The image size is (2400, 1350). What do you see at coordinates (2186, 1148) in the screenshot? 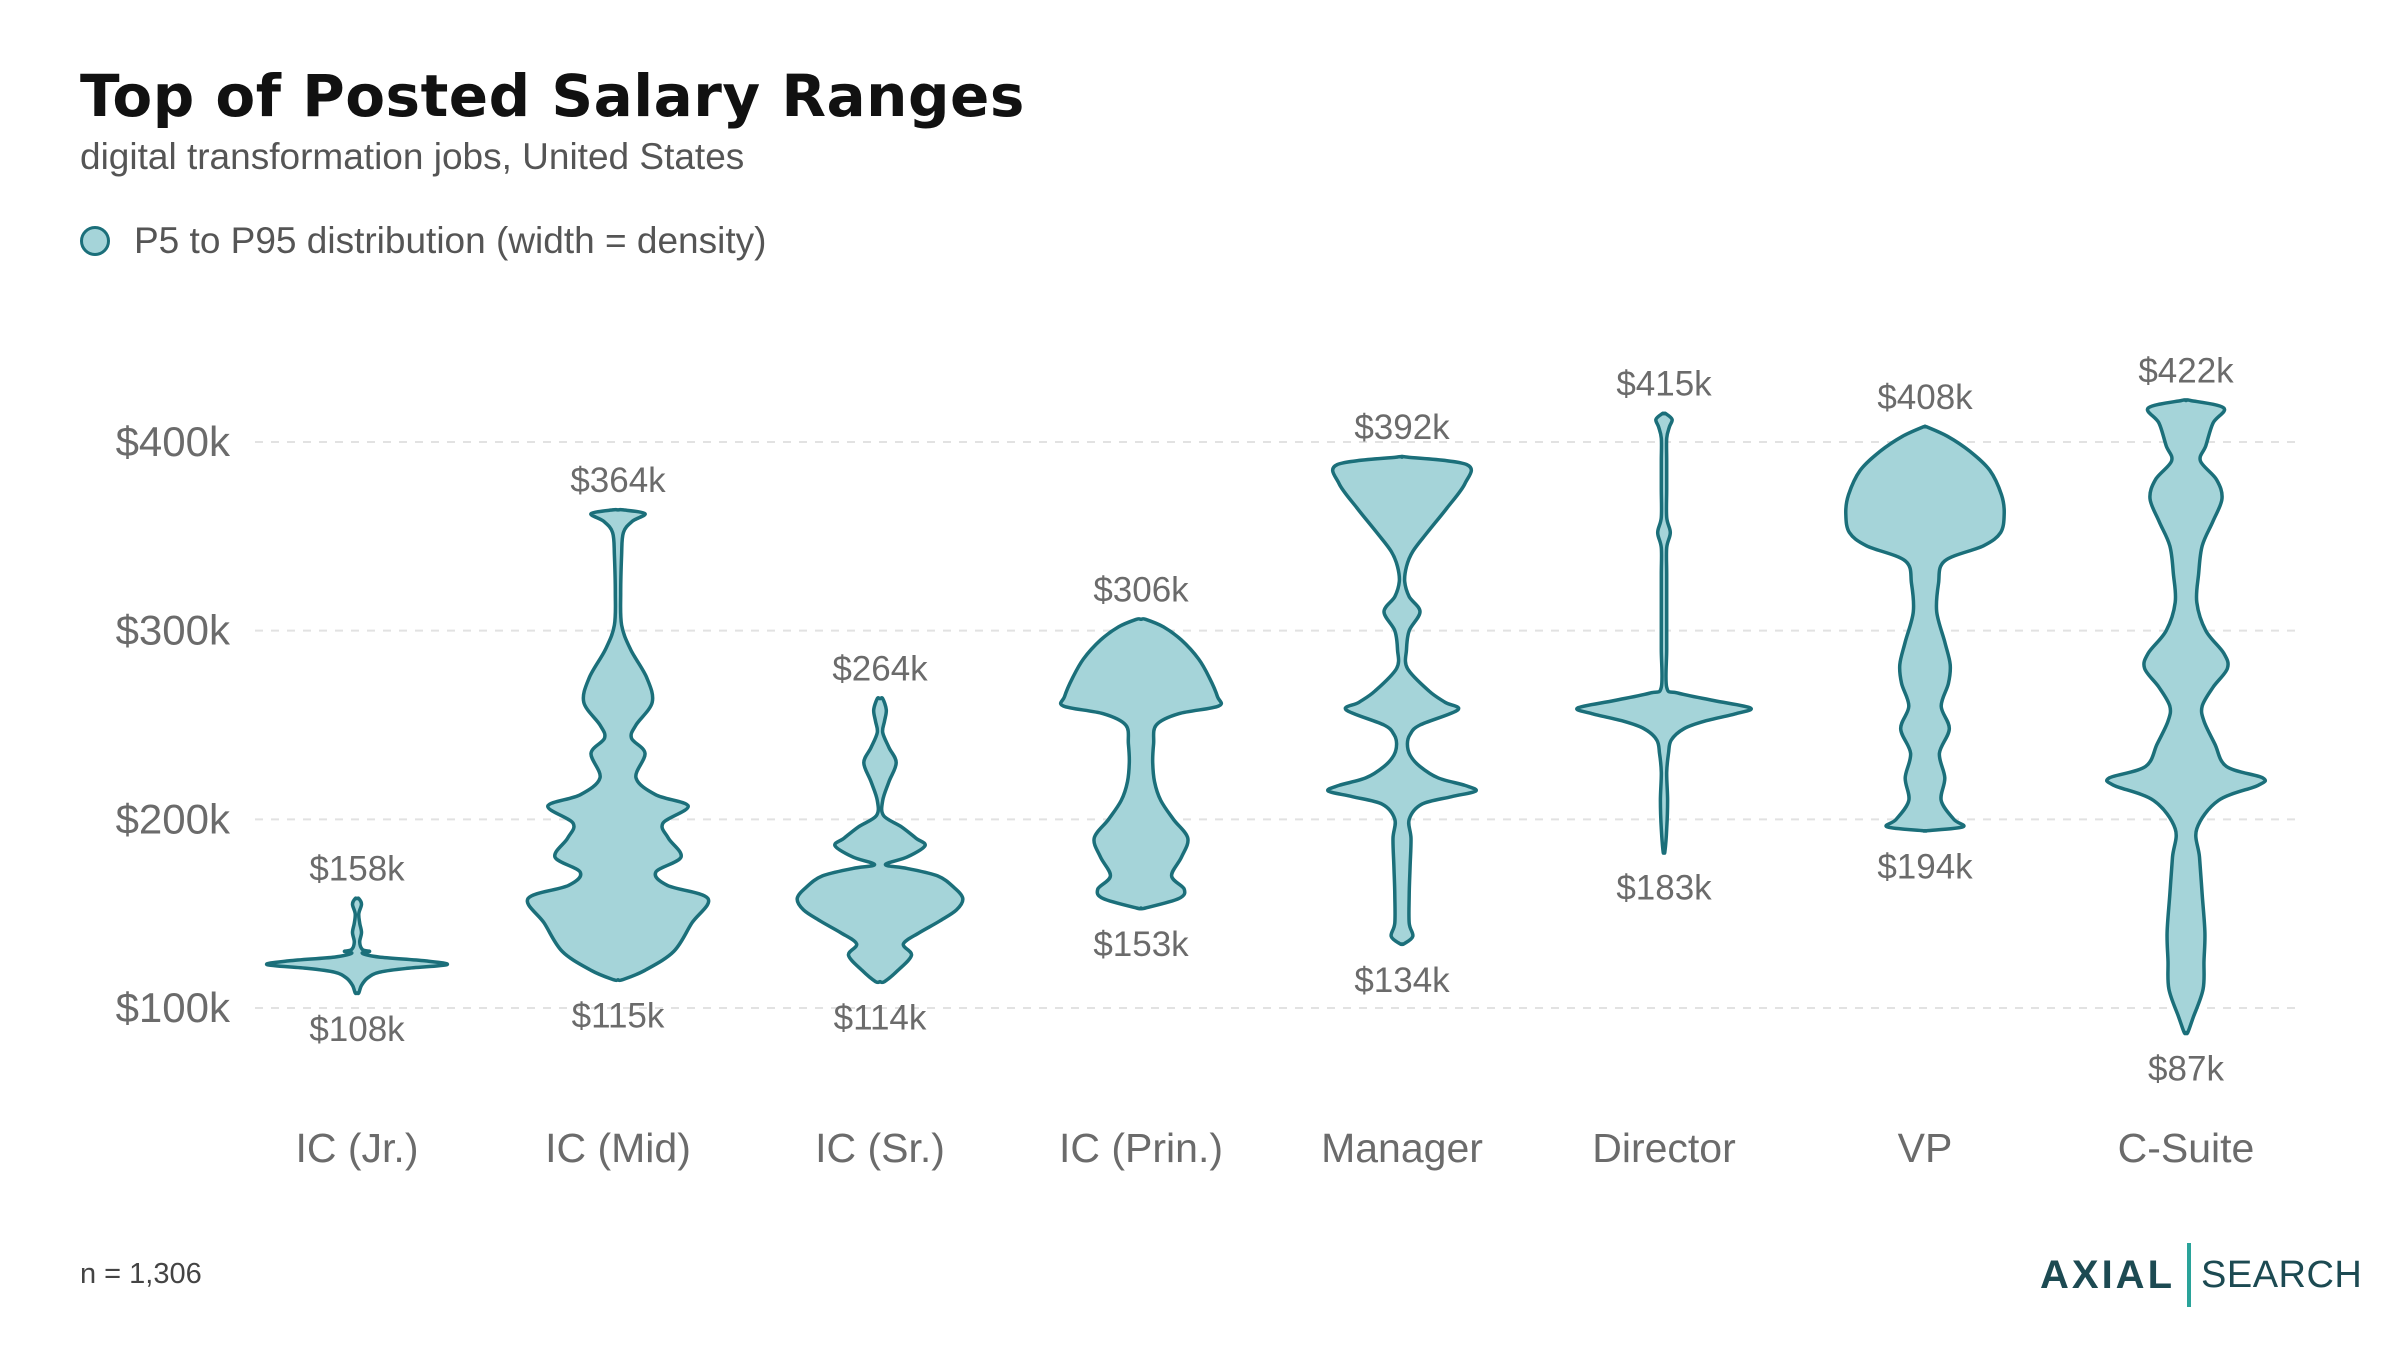
I see `x-tick-label: C-Suite` at bounding box center [2186, 1148].